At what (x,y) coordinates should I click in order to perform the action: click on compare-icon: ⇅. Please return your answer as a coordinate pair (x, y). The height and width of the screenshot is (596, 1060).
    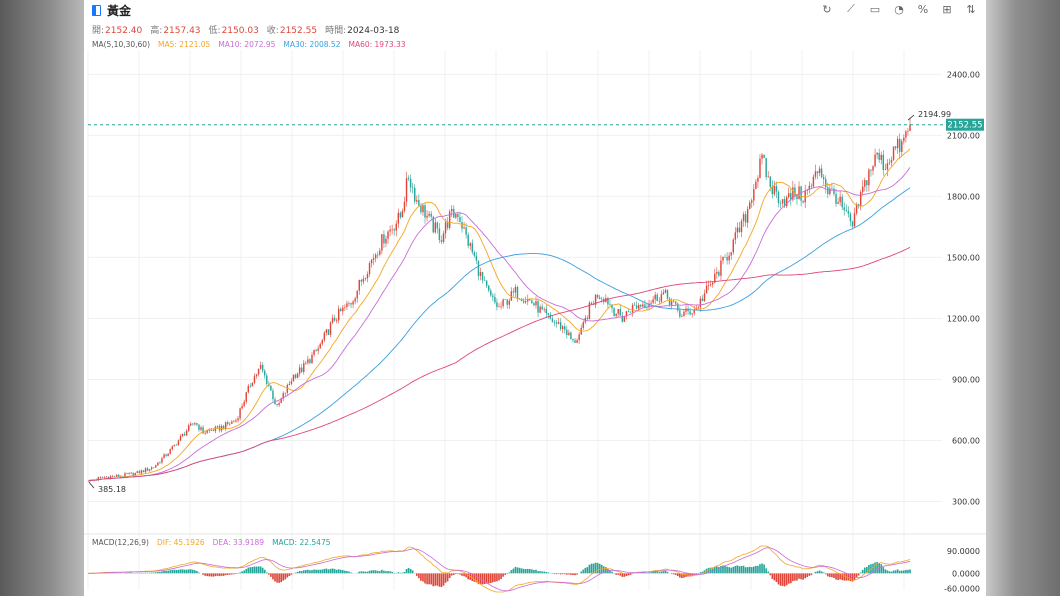
    Looking at the image, I should click on (971, 9).